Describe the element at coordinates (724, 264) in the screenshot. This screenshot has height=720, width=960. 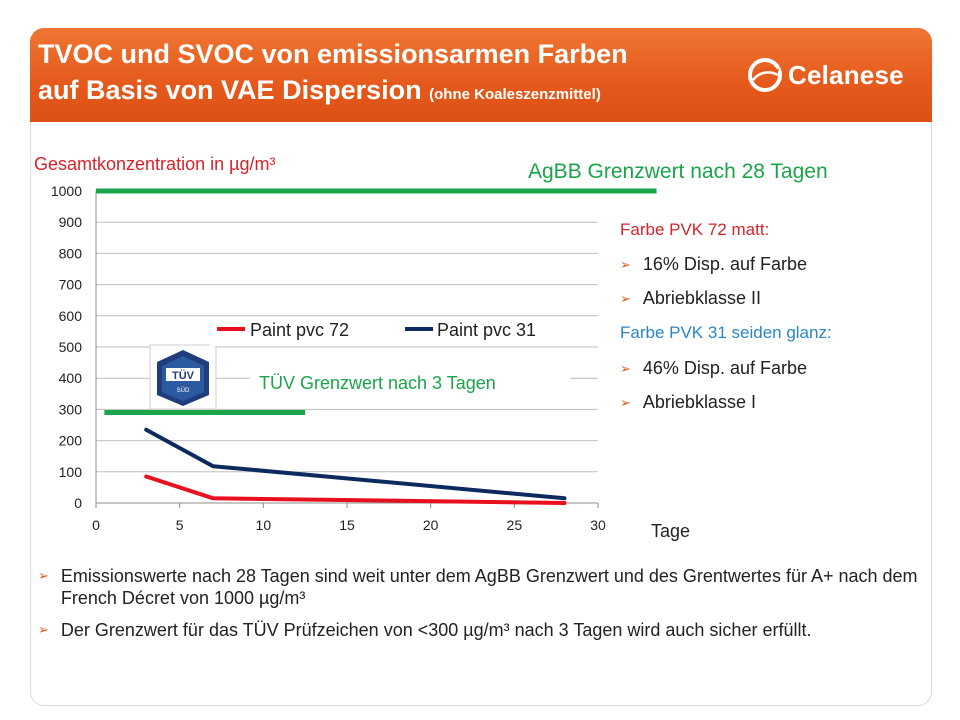
I see `p72-bullet-1-text: 16% Disp. auf Farbe` at that location.